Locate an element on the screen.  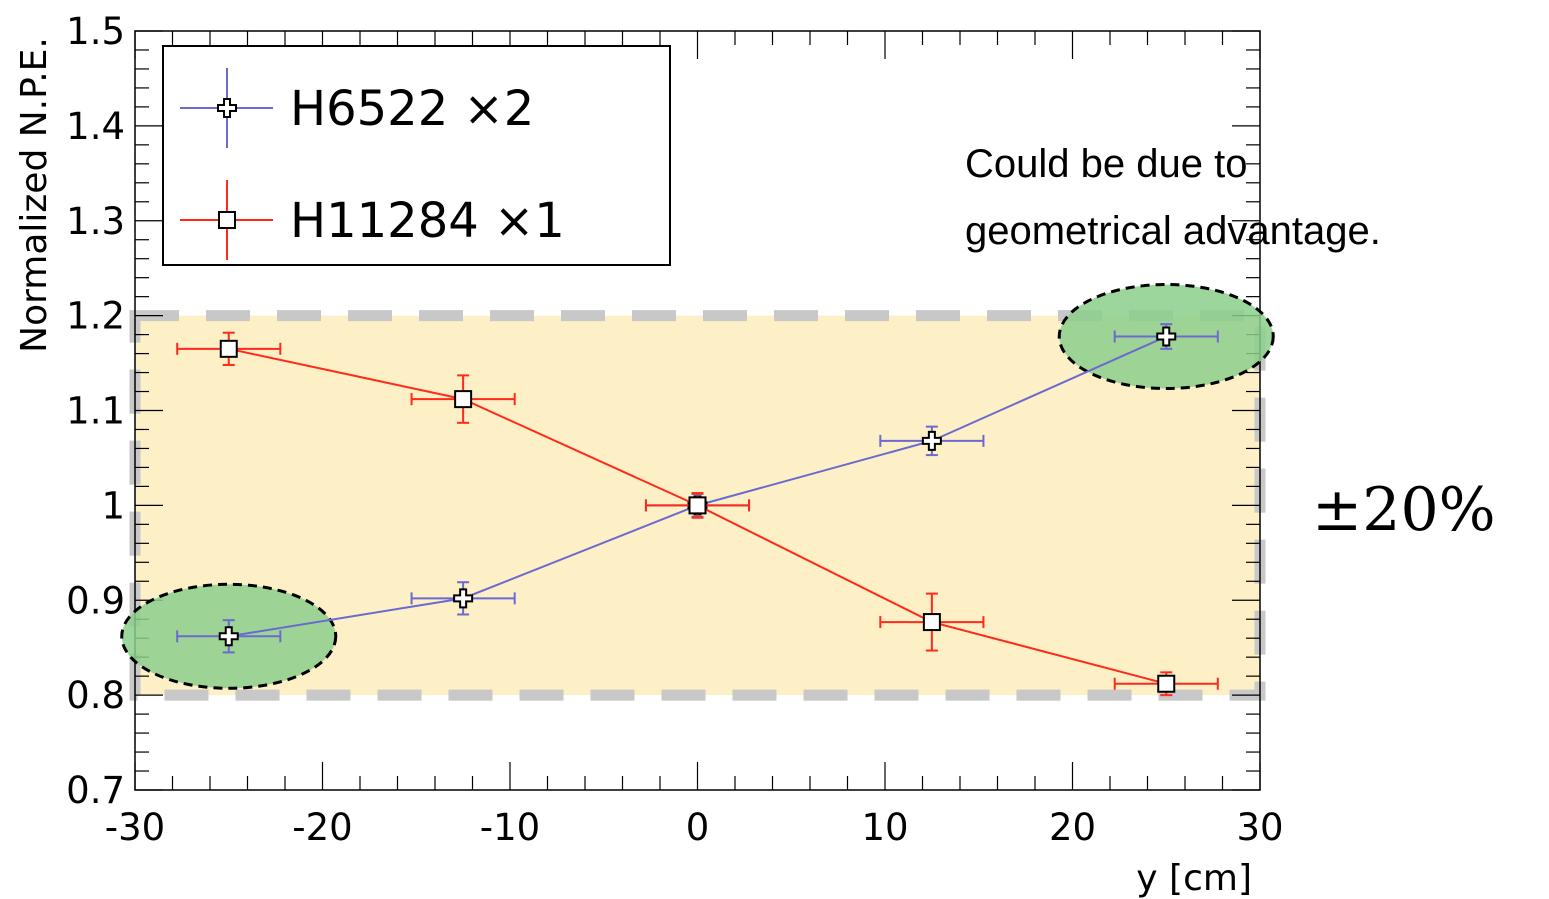
x-tick-label: 20 is located at coordinates (1072, 827).